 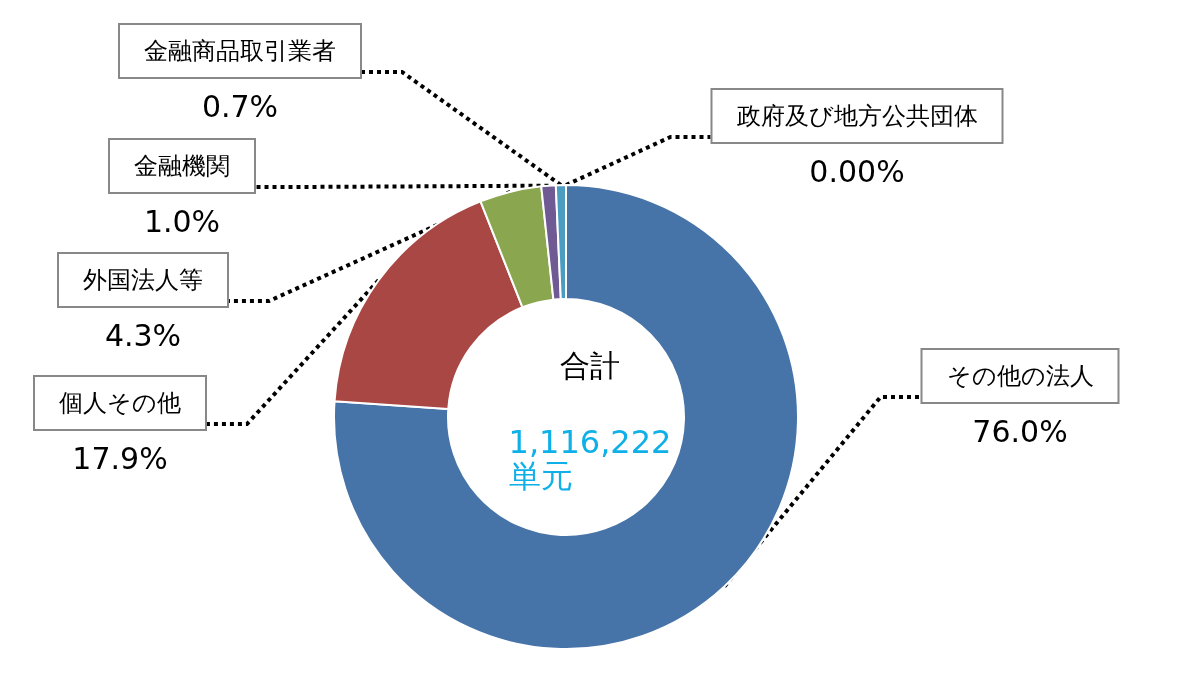 What do you see at coordinates (1020, 376) in the screenshot?
I see `slice-label: その他の法人` at bounding box center [1020, 376].